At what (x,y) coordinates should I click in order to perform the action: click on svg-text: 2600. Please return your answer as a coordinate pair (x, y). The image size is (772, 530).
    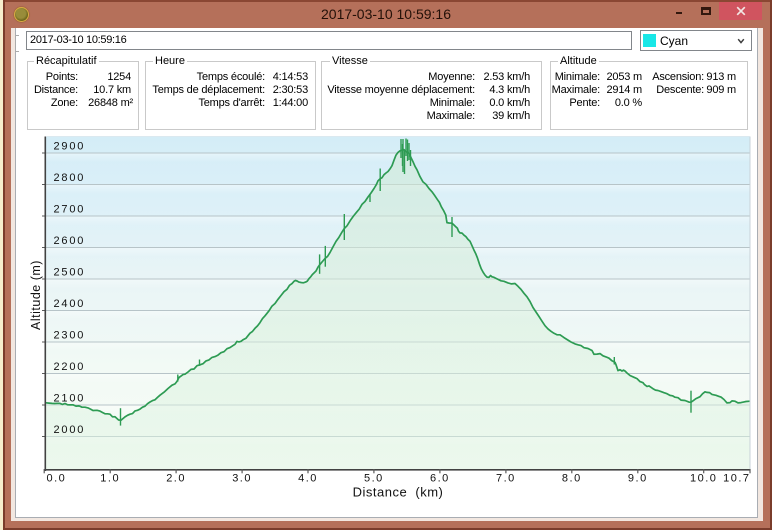
    Looking at the image, I should click on (70, 241).